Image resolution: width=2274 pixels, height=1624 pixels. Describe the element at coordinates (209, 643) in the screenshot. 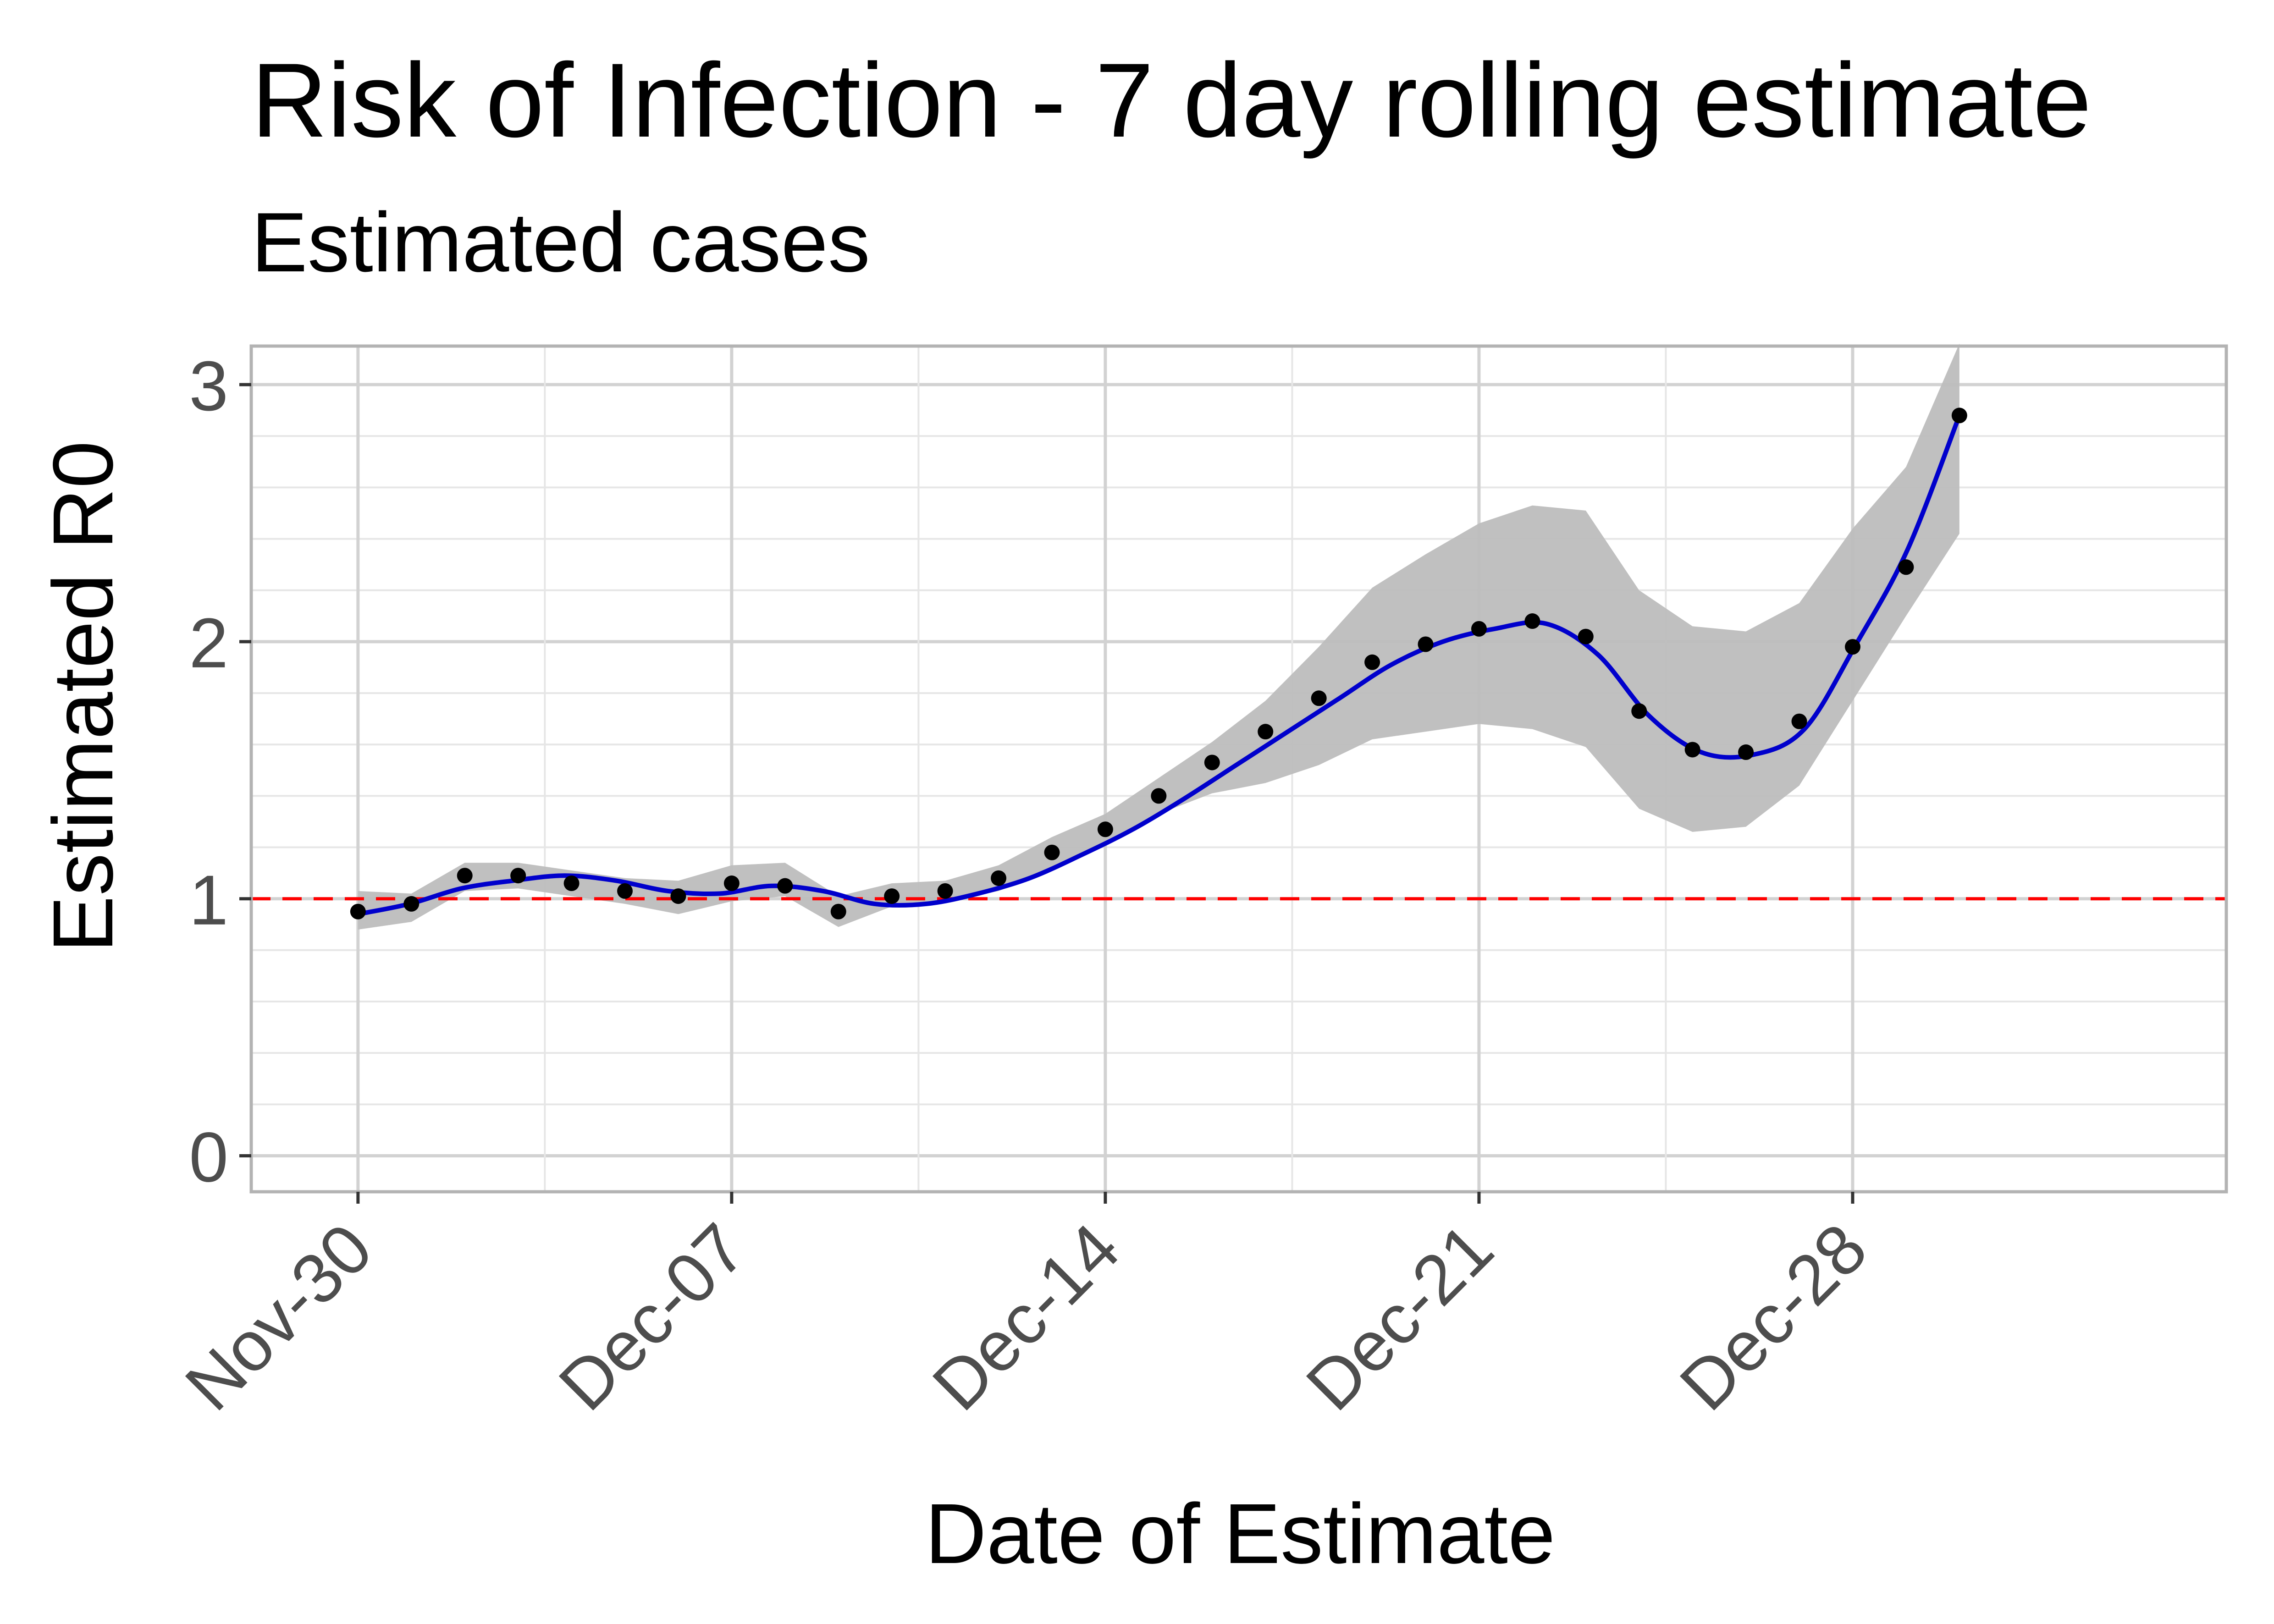

I see `y-tick-label: 2` at that location.